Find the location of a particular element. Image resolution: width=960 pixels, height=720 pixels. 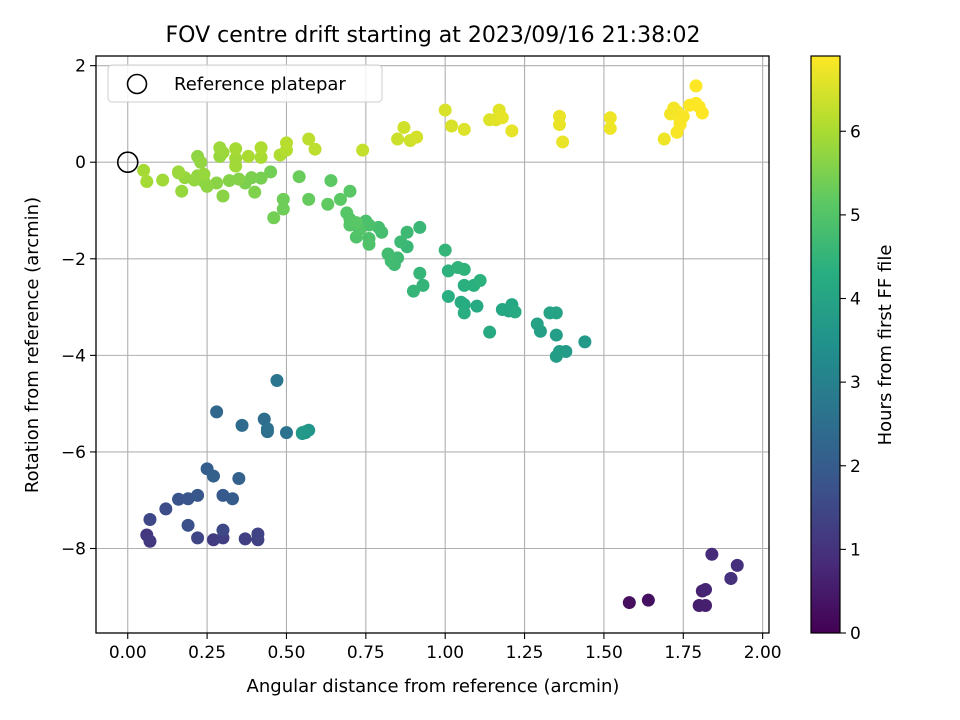

x-tick-label: 0.25 is located at coordinates (207, 653).